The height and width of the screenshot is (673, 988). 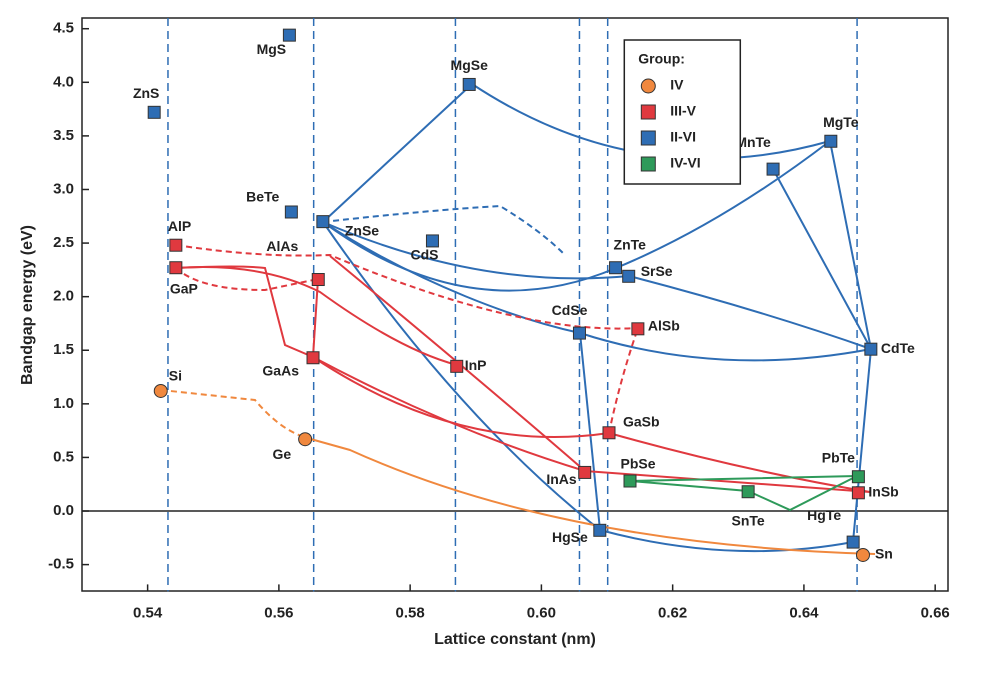 What do you see at coordinates (410, 612) in the screenshot?
I see `x-tick-label: 0.58` at bounding box center [410, 612].